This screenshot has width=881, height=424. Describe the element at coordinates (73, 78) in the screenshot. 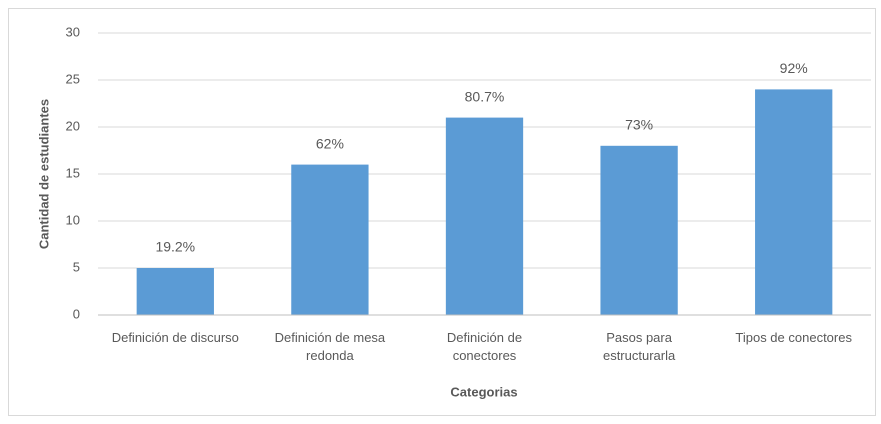

I see `y-tick-label: 25` at that location.